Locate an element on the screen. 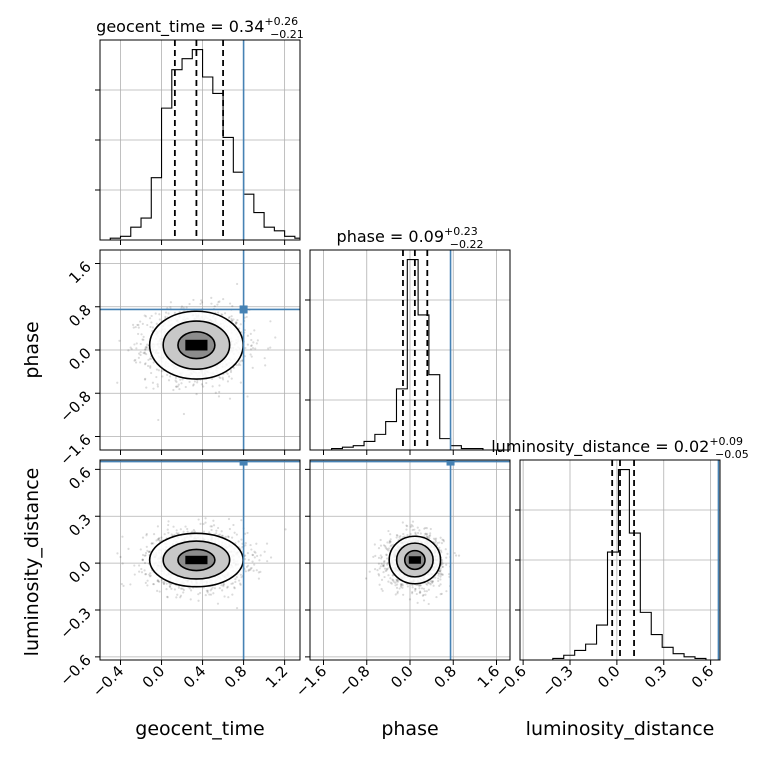 Image resolution: width=760 pixels, height=760 pixels. title-phase: phase = 0.09+0.23 −0.22 is located at coordinates (410, 238).